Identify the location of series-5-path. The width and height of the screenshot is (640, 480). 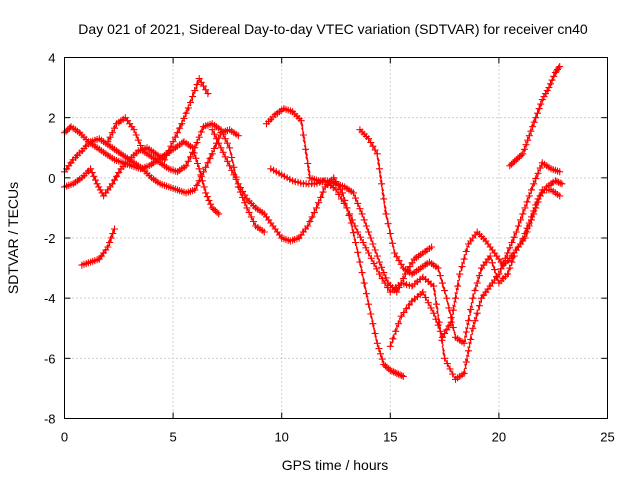
(186, 175).